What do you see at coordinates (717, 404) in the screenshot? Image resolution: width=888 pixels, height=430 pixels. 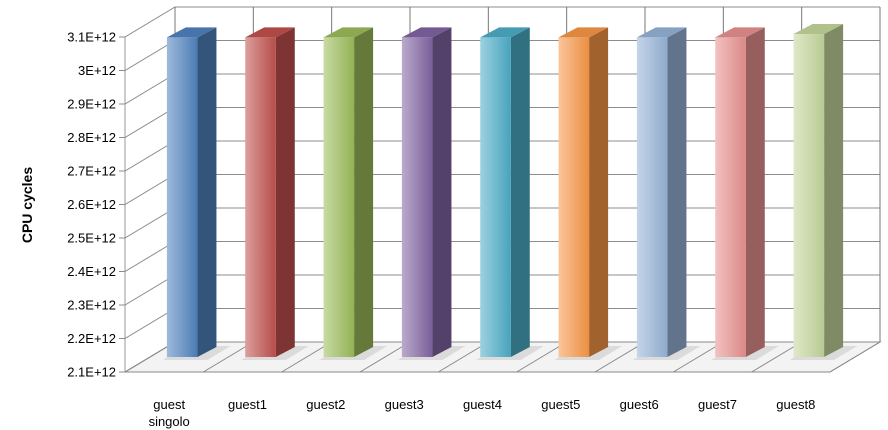 I see `x-tick-label: guest7` at bounding box center [717, 404].